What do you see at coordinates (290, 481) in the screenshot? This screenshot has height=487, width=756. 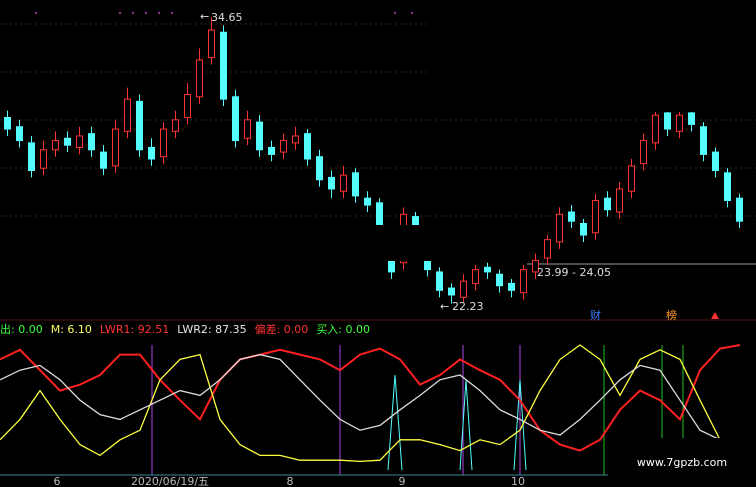 I see `x-tick-label: 8` at bounding box center [290, 481].